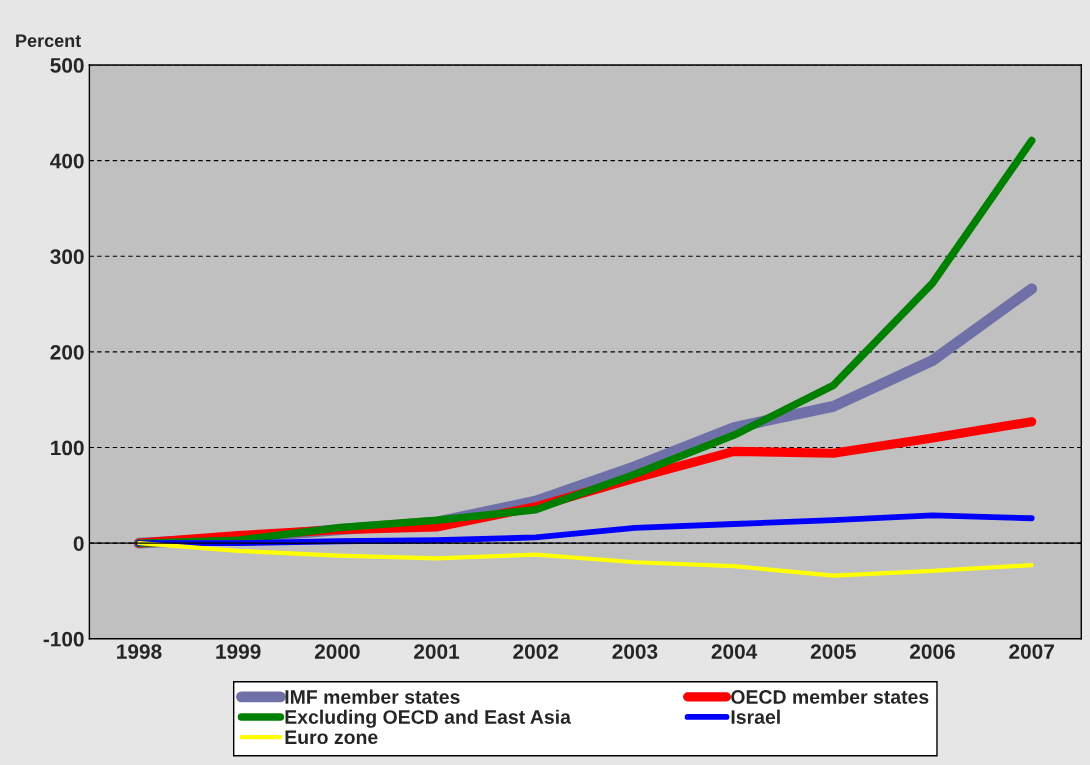 Image resolution: width=1090 pixels, height=765 pixels. What do you see at coordinates (734, 651) in the screenshot?
I see `x-tick-label: 2004` at bounding box center [734, 651].